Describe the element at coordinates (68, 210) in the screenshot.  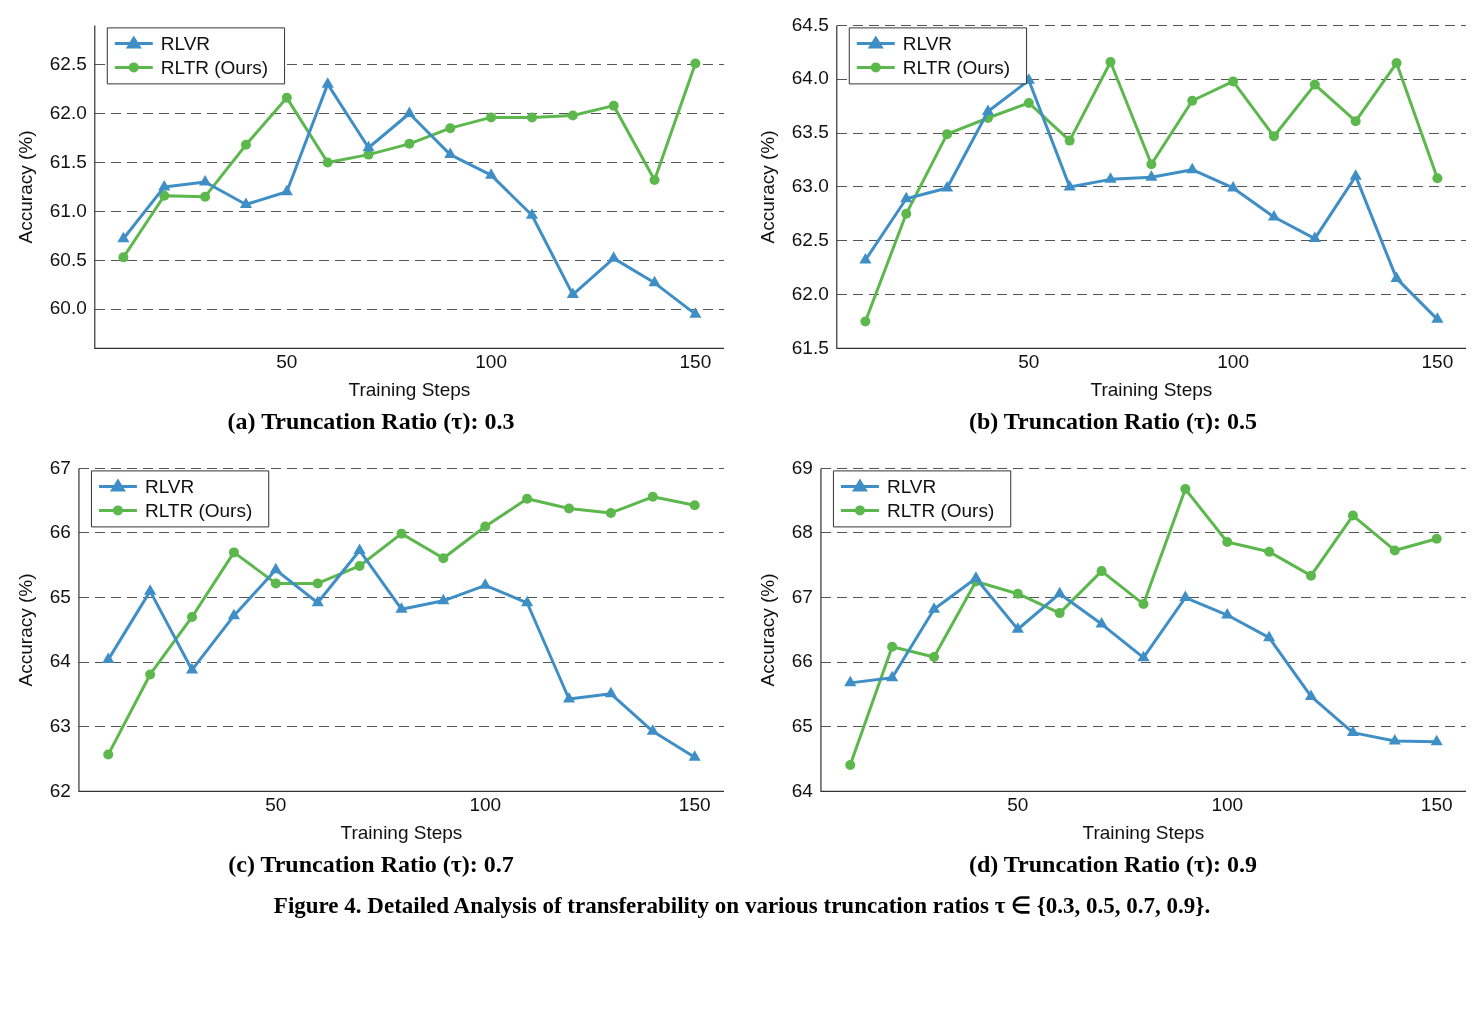
I see `y-tick-label: 61.0` at that location.